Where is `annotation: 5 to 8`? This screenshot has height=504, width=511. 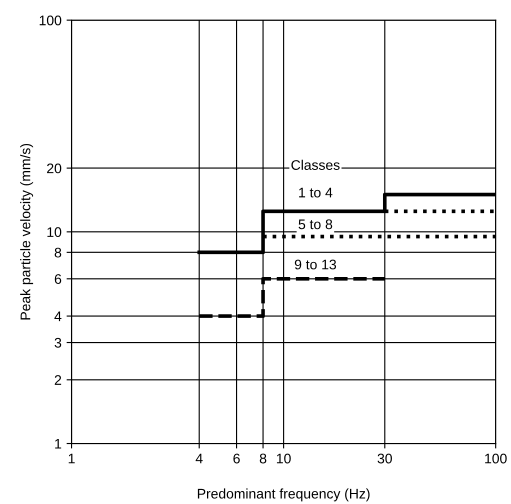 annotation: 5 to 8 is located at coordinates (315, 224).